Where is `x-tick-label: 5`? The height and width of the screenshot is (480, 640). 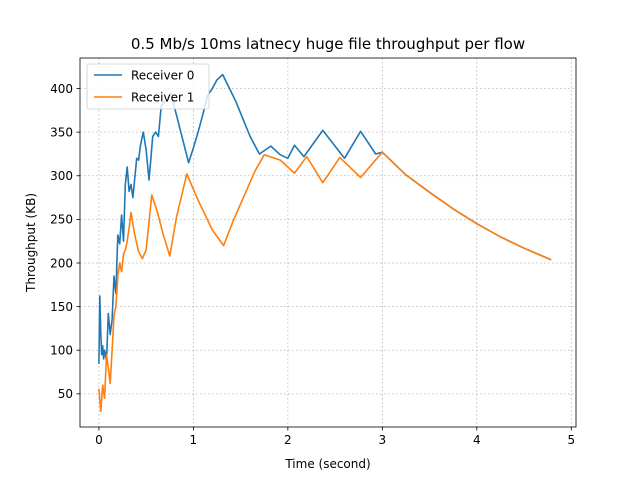
x-tick-label: 5 is located at coordinates (571, 440).